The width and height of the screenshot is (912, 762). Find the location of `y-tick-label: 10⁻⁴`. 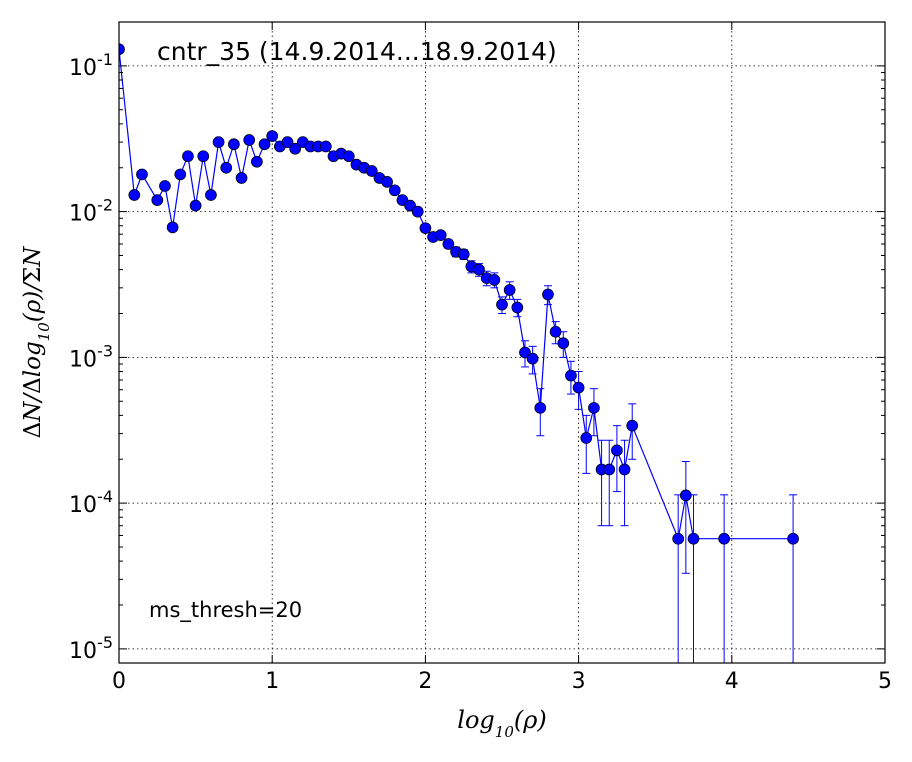

y-tick-label: 10⁻⁴ is located at coordinates (91, 502).